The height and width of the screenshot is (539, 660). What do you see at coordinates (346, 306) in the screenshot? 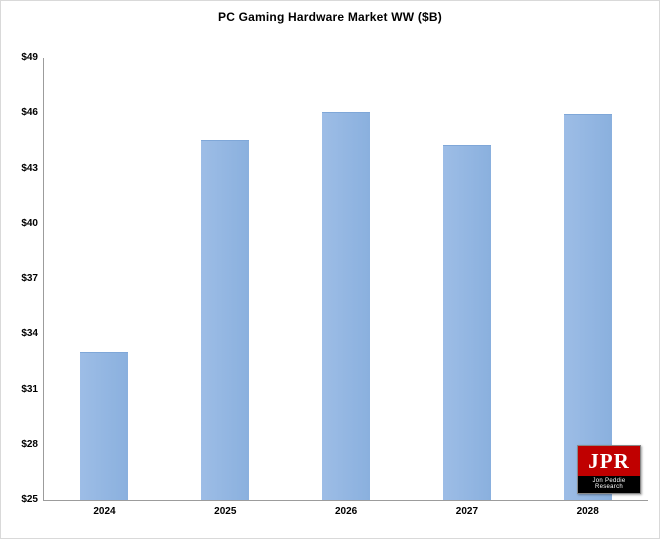
I see `bar-2026` at bounding box center [346, 306].